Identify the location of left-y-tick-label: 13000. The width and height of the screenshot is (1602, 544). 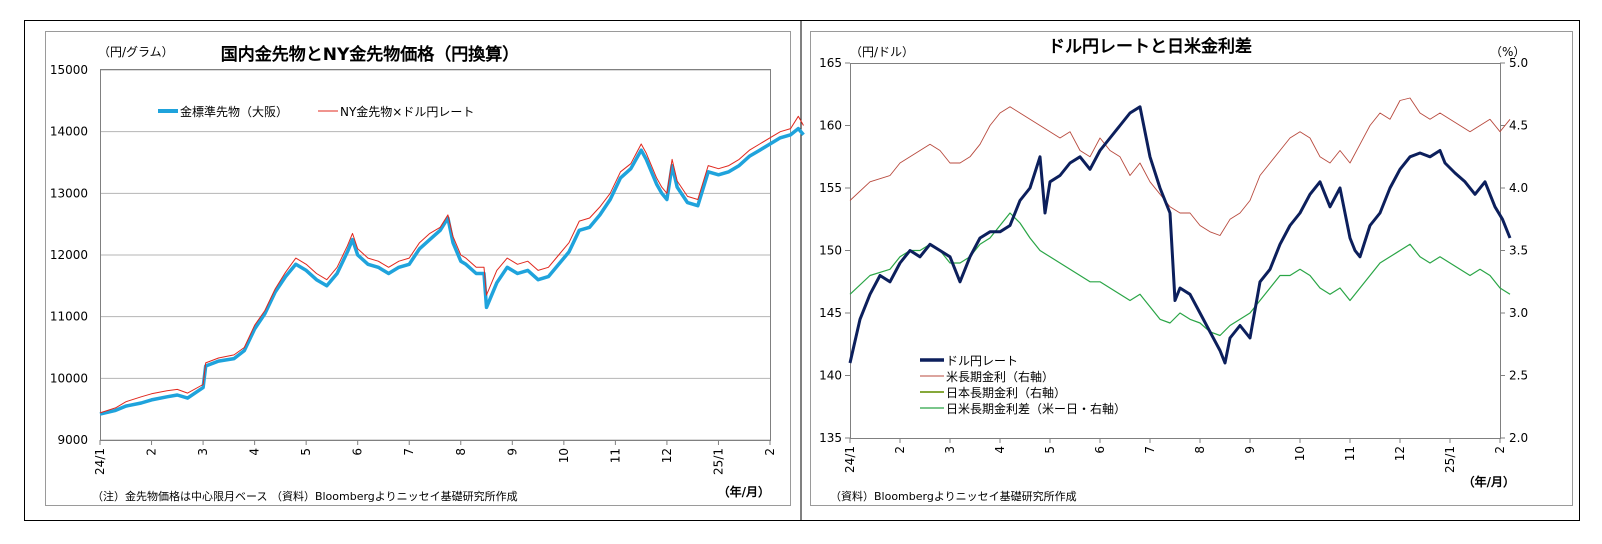
(69, 193).